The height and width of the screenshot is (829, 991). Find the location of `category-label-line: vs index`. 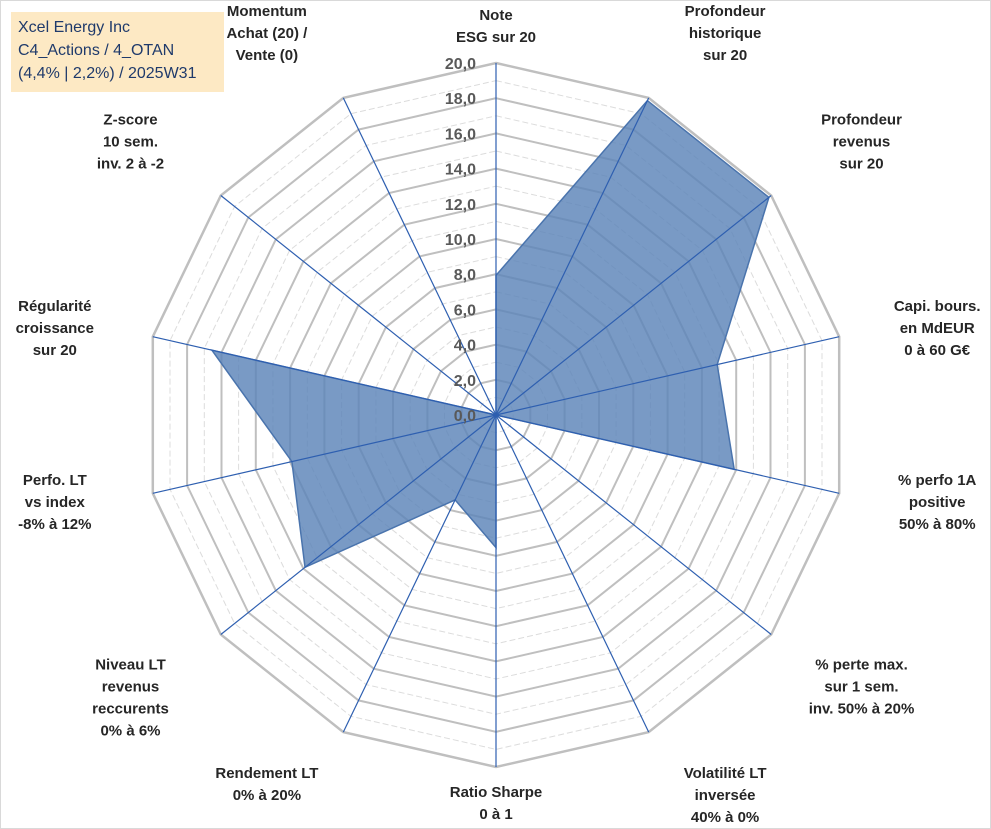

category-label-line: vs index is located at coordinates (55, 502).